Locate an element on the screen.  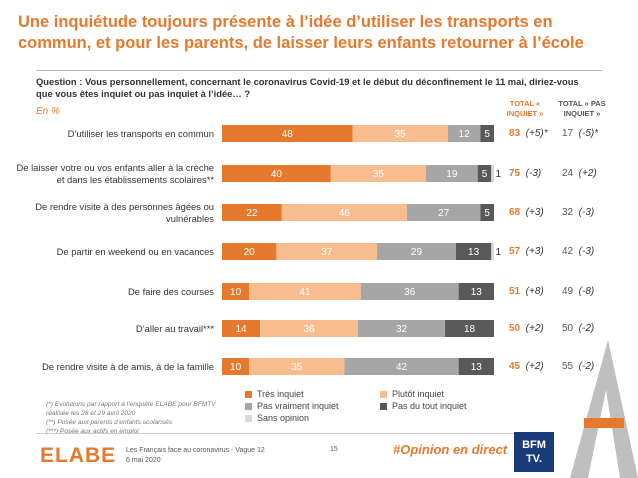
hashtag: #Opinion en direct is located at coordinates (450, 449).